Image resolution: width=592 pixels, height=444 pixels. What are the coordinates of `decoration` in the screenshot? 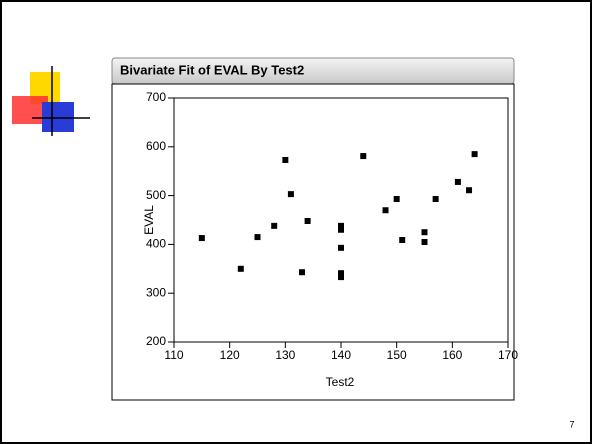 It's located at (51, 101).